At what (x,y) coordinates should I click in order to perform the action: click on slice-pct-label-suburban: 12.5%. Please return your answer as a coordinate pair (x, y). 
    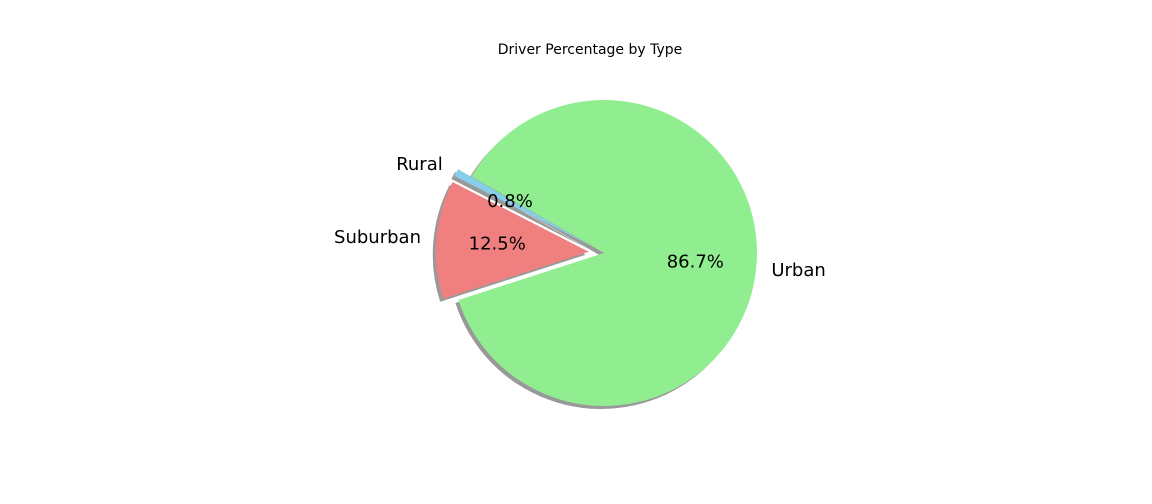
    Looking at the image, I should click on (497, 243).